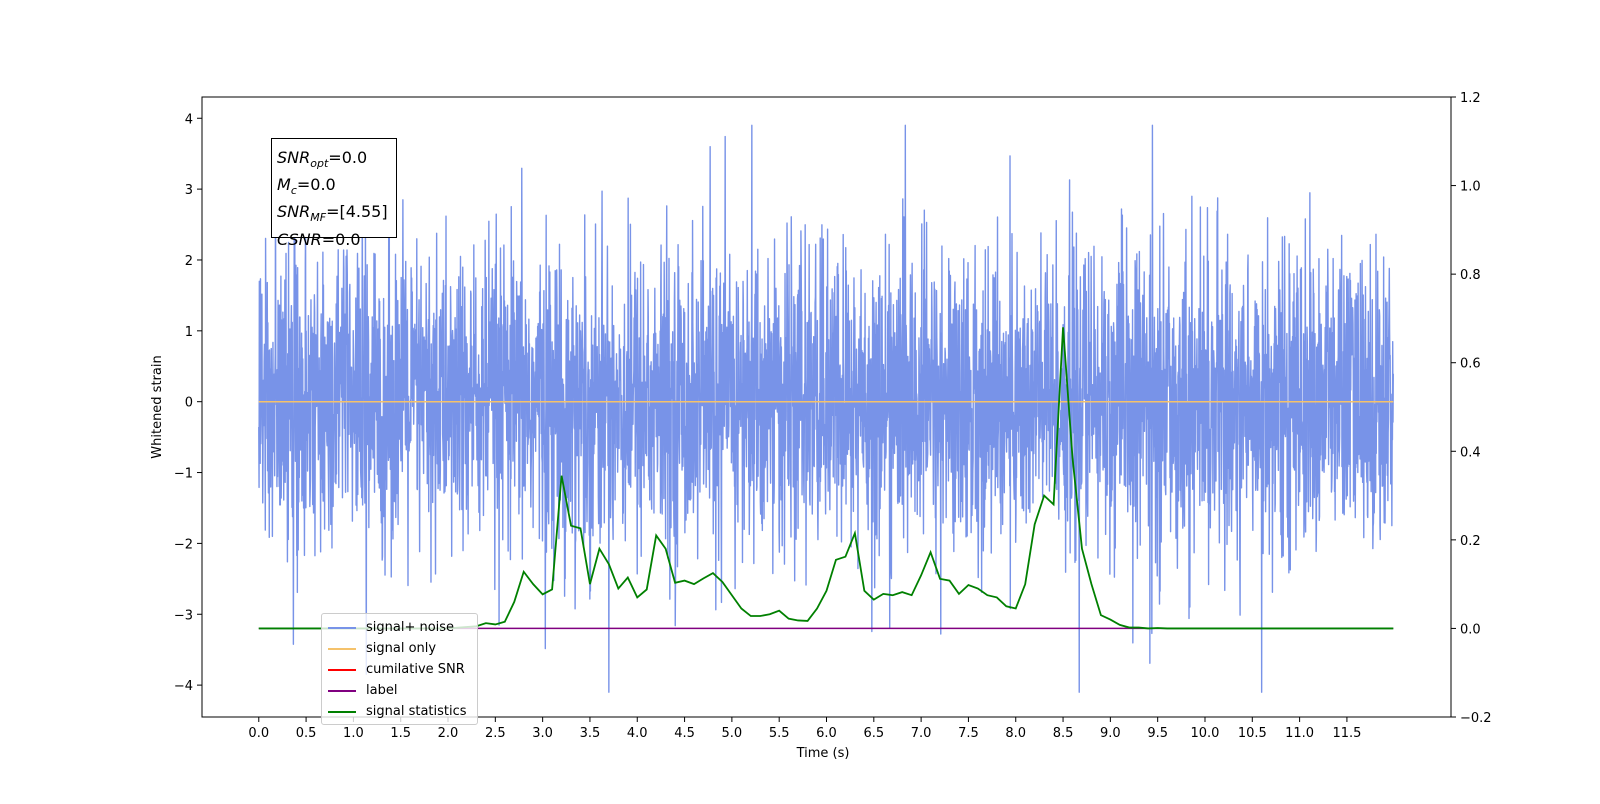 The height and width of the screenshot is (804, 1600). What do you see at coordinates (183, 615) in the screenshot?
I see `y-left-tick-label: −3` at bounding box center [183, 615].